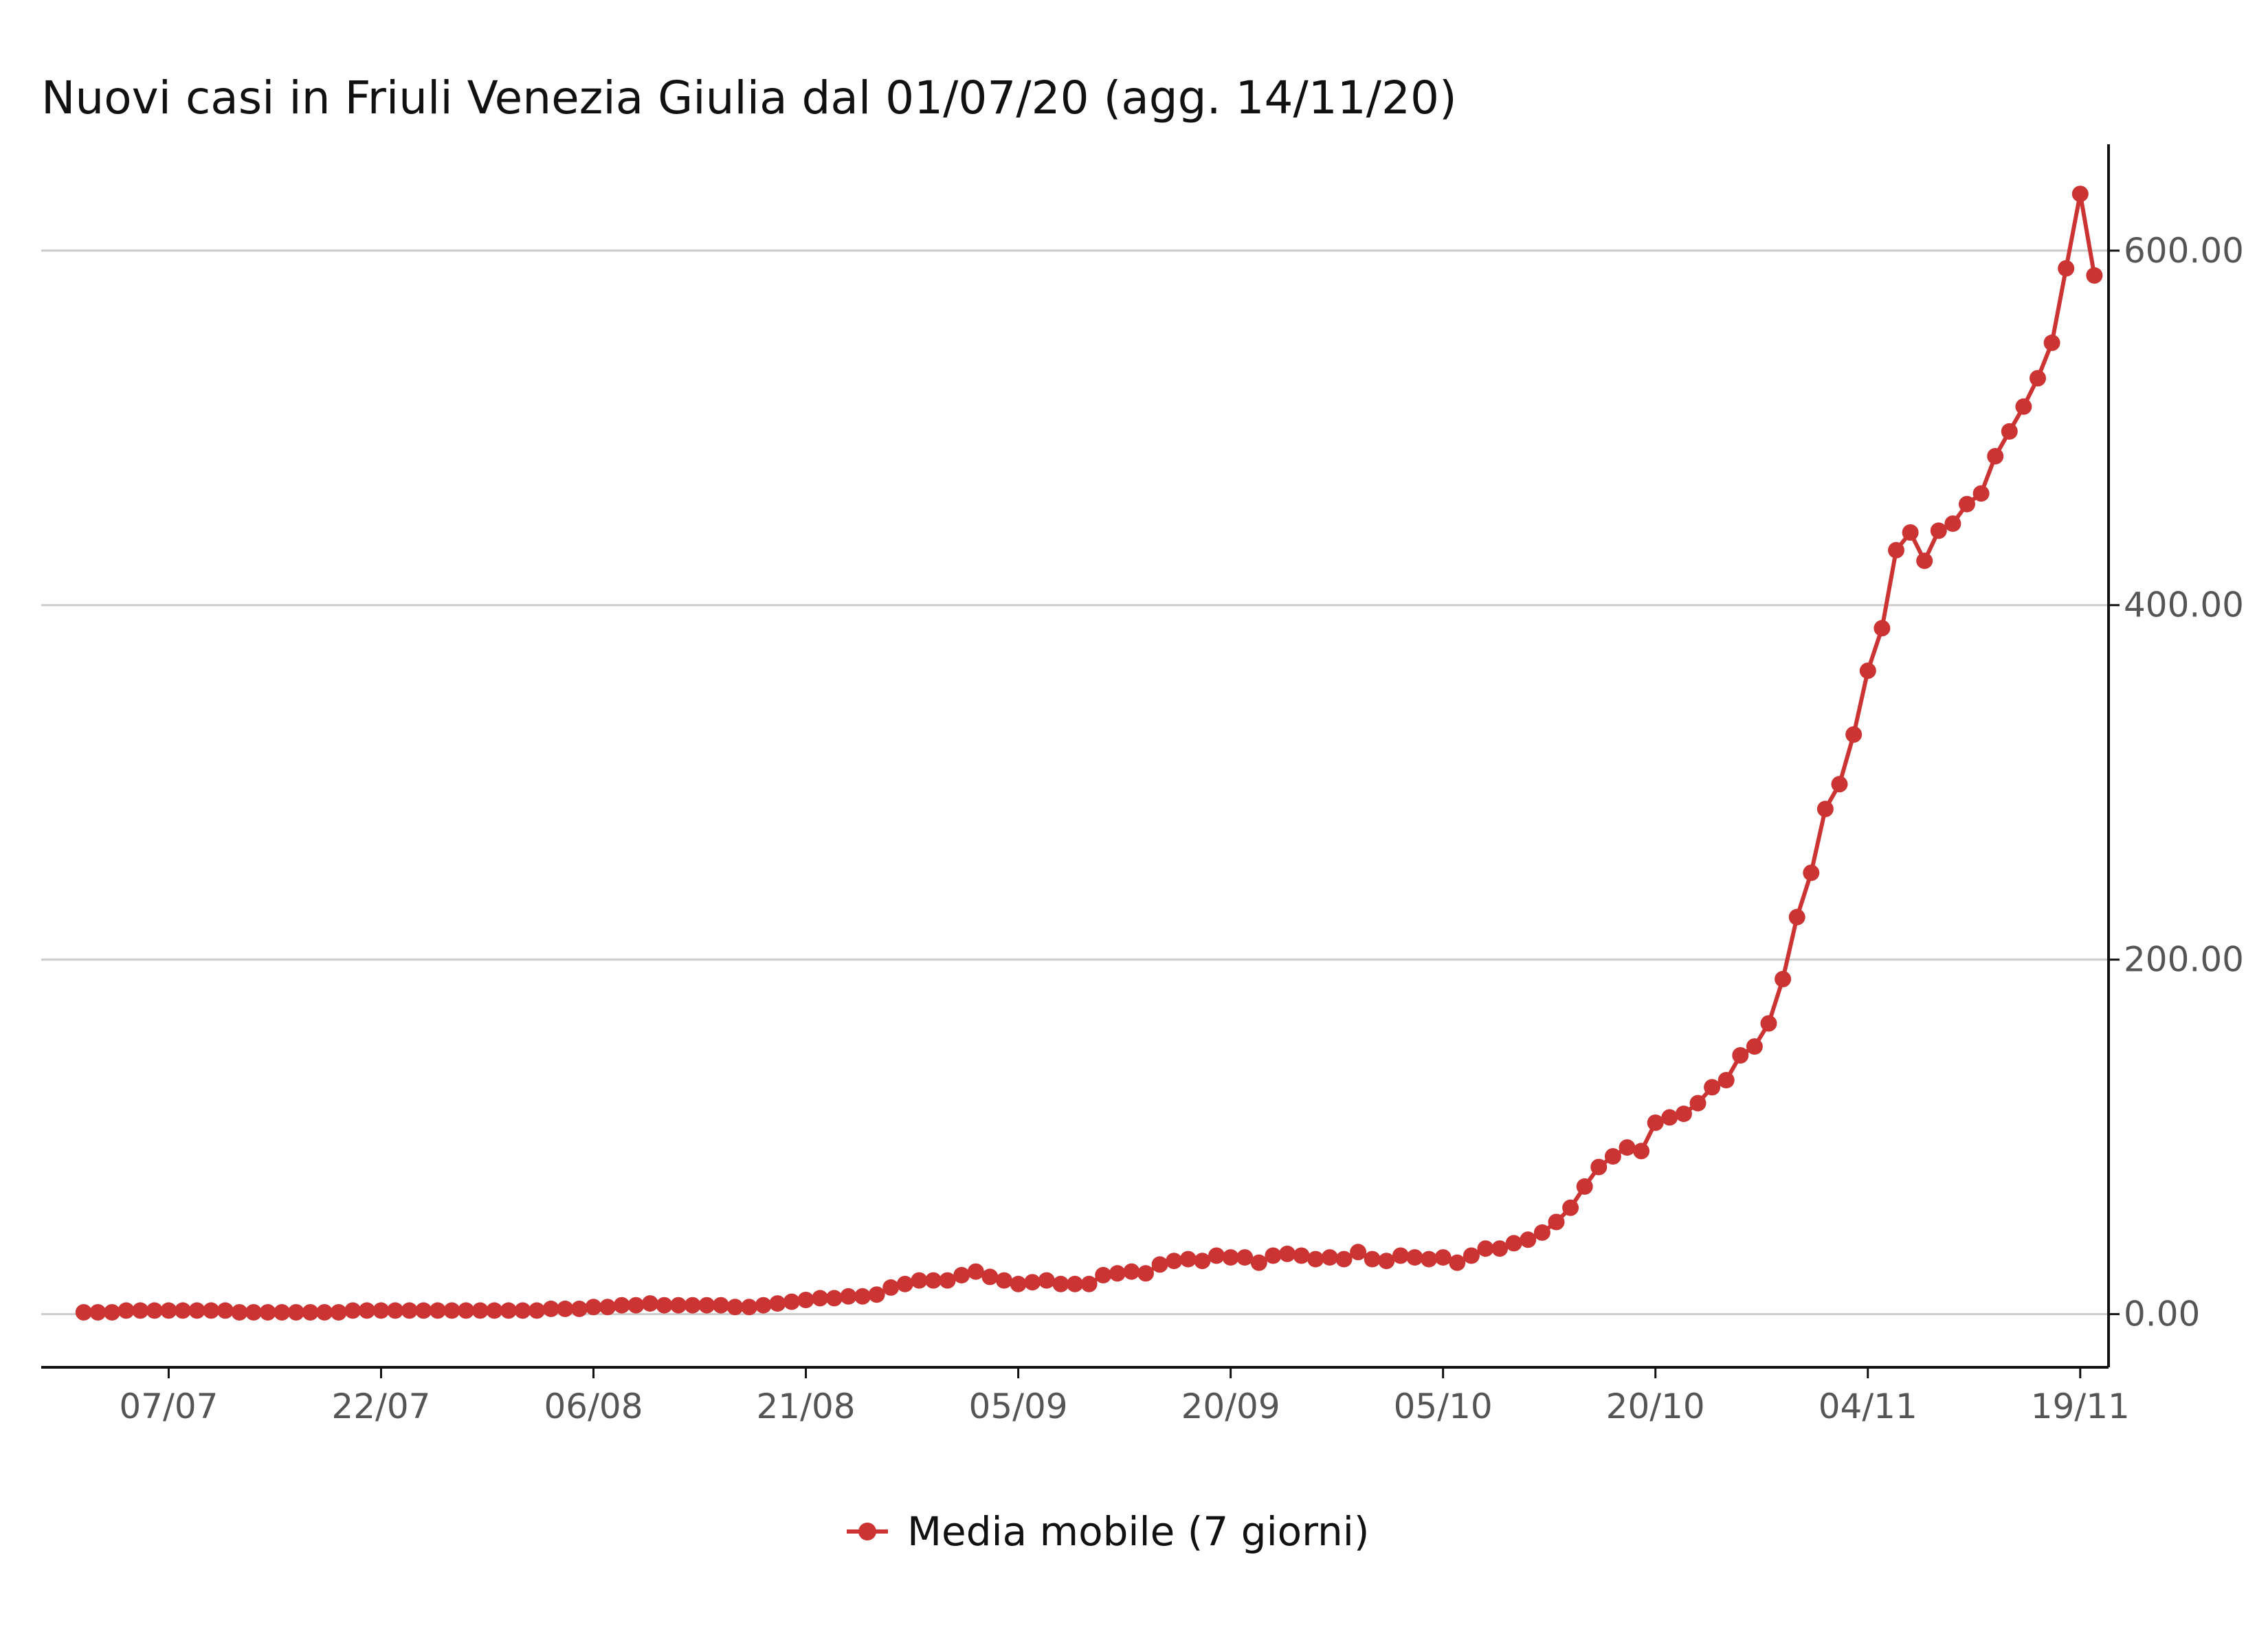 The image size is (2268, 1649). Describe the element at coordinates (806, 1406) in the screenshot. I see `x-tick-label: 21/08` at that location.